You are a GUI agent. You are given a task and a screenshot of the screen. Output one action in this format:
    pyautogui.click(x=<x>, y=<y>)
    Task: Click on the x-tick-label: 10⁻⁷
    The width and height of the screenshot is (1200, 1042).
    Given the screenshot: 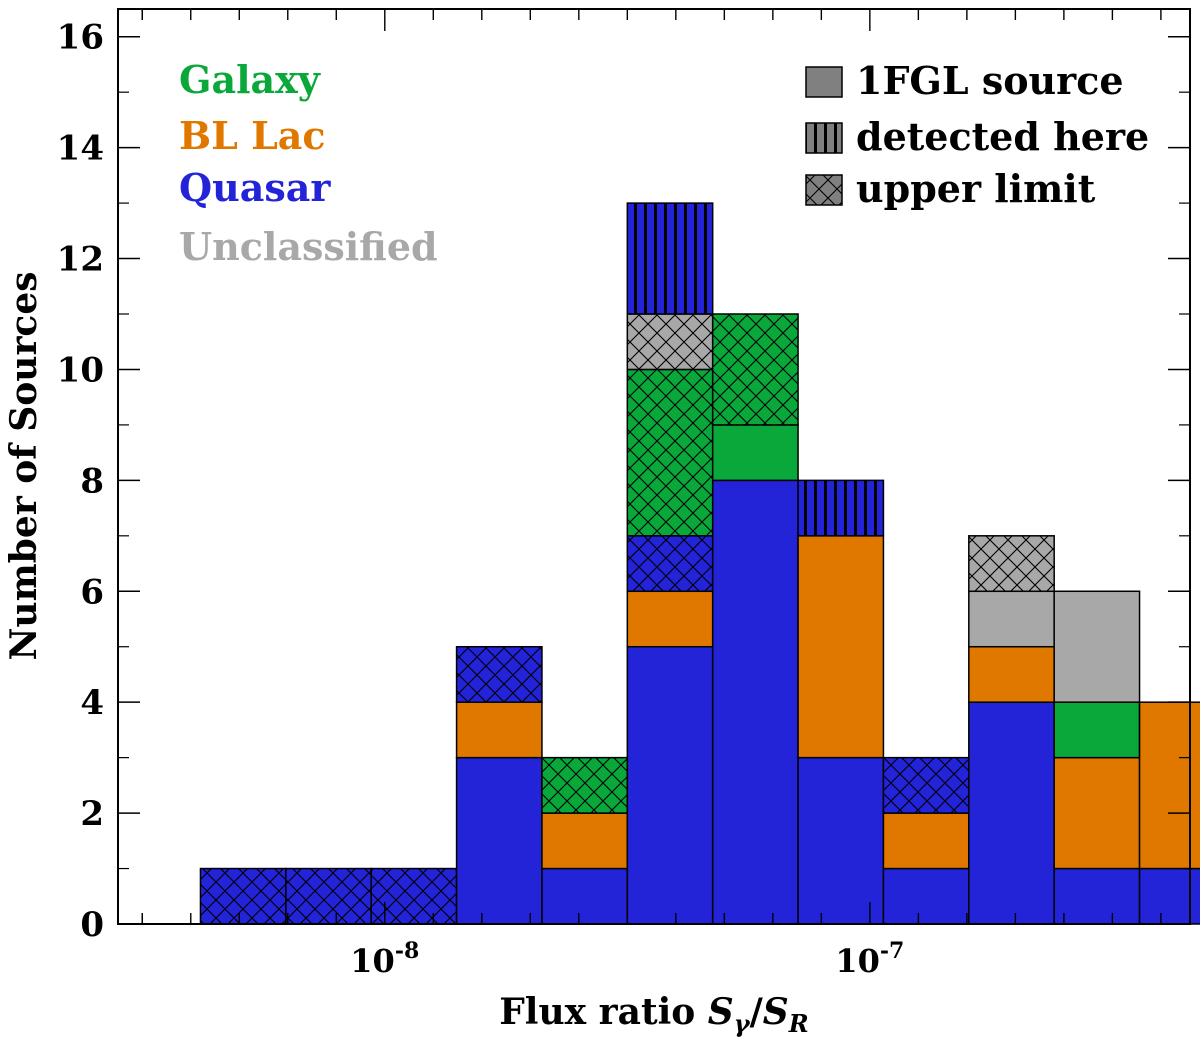 What is the action you would take?
    pyautogui.click(x=869, y=959)
    